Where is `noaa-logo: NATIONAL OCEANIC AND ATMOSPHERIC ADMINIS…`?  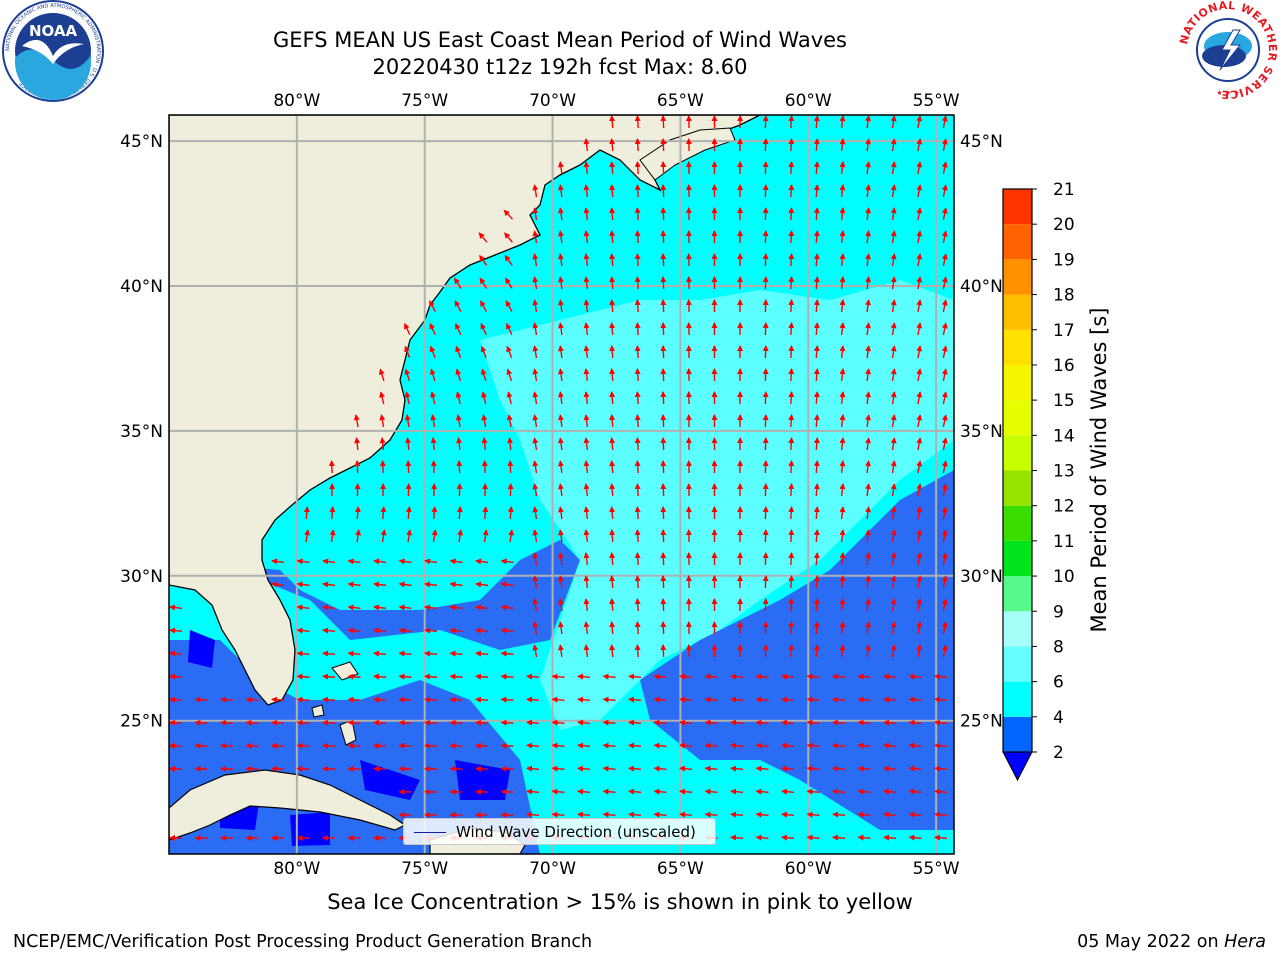 noaa-logo: NATIONAL OCEANIC AND ATMOSPHERIC ADMINIS… is located at coordinates (53, 51).